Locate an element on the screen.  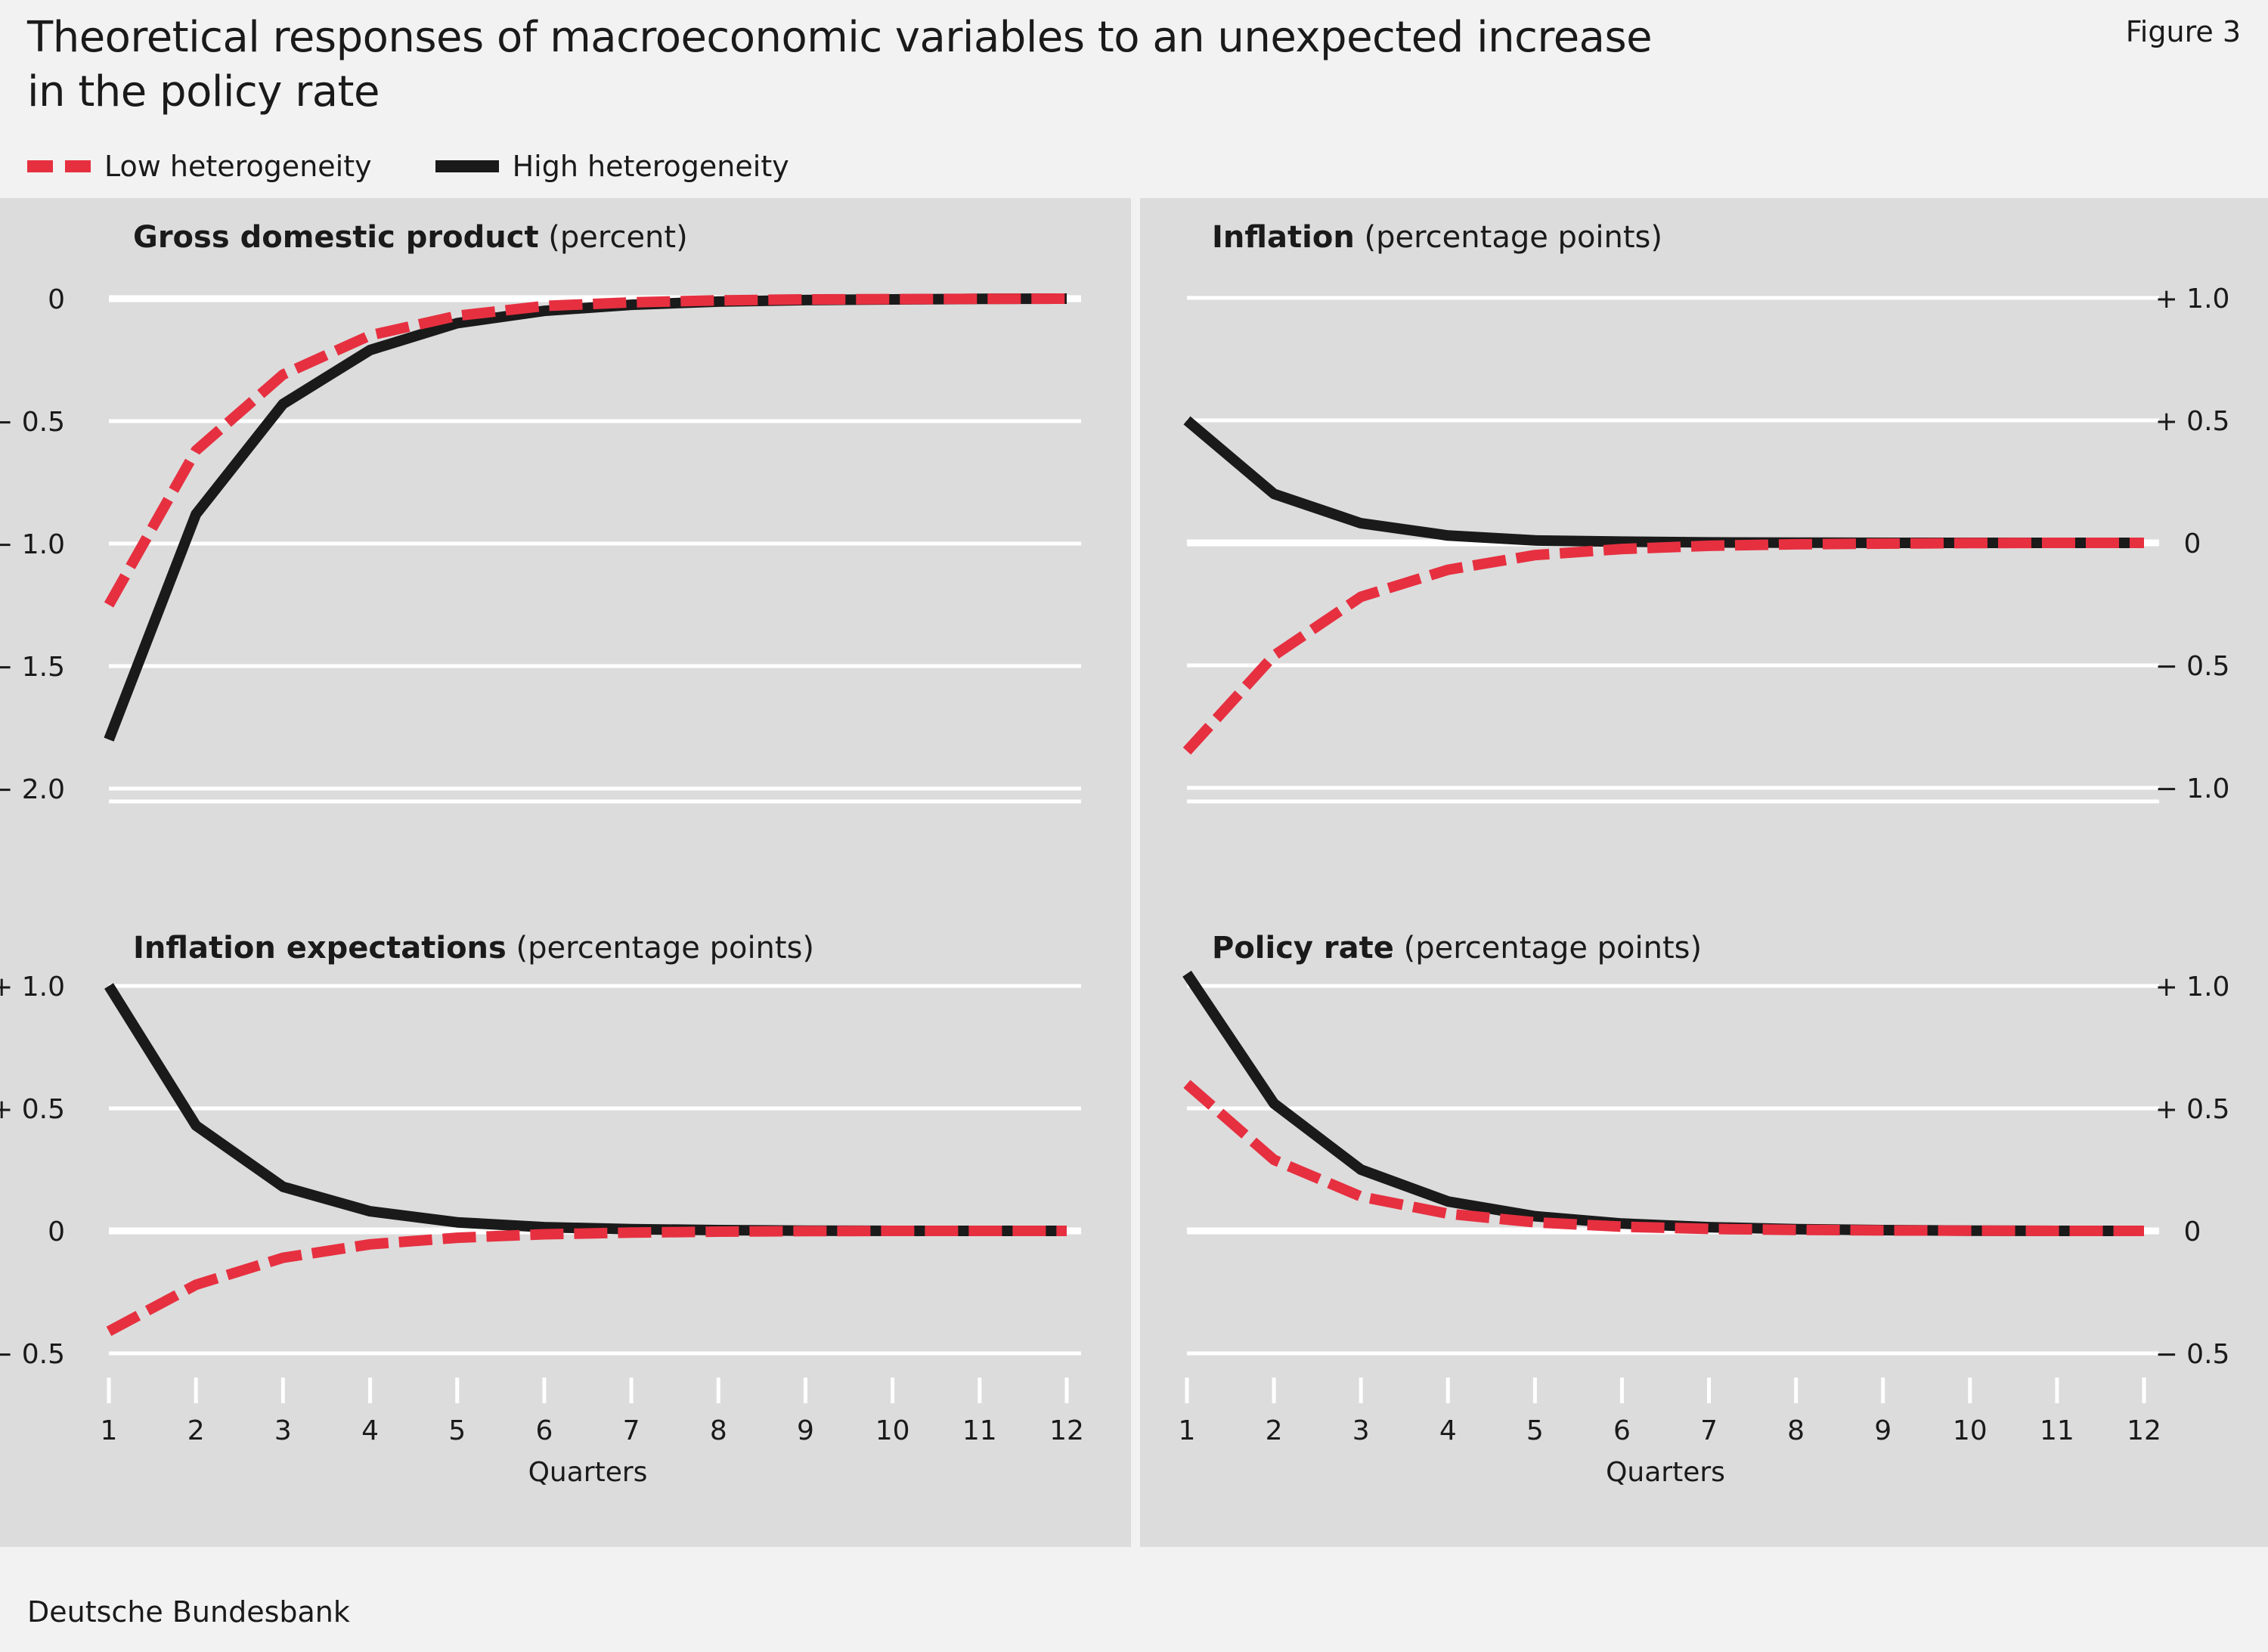
panel-title: Inflation (percentage points) is located at coordinates (1437, 238).